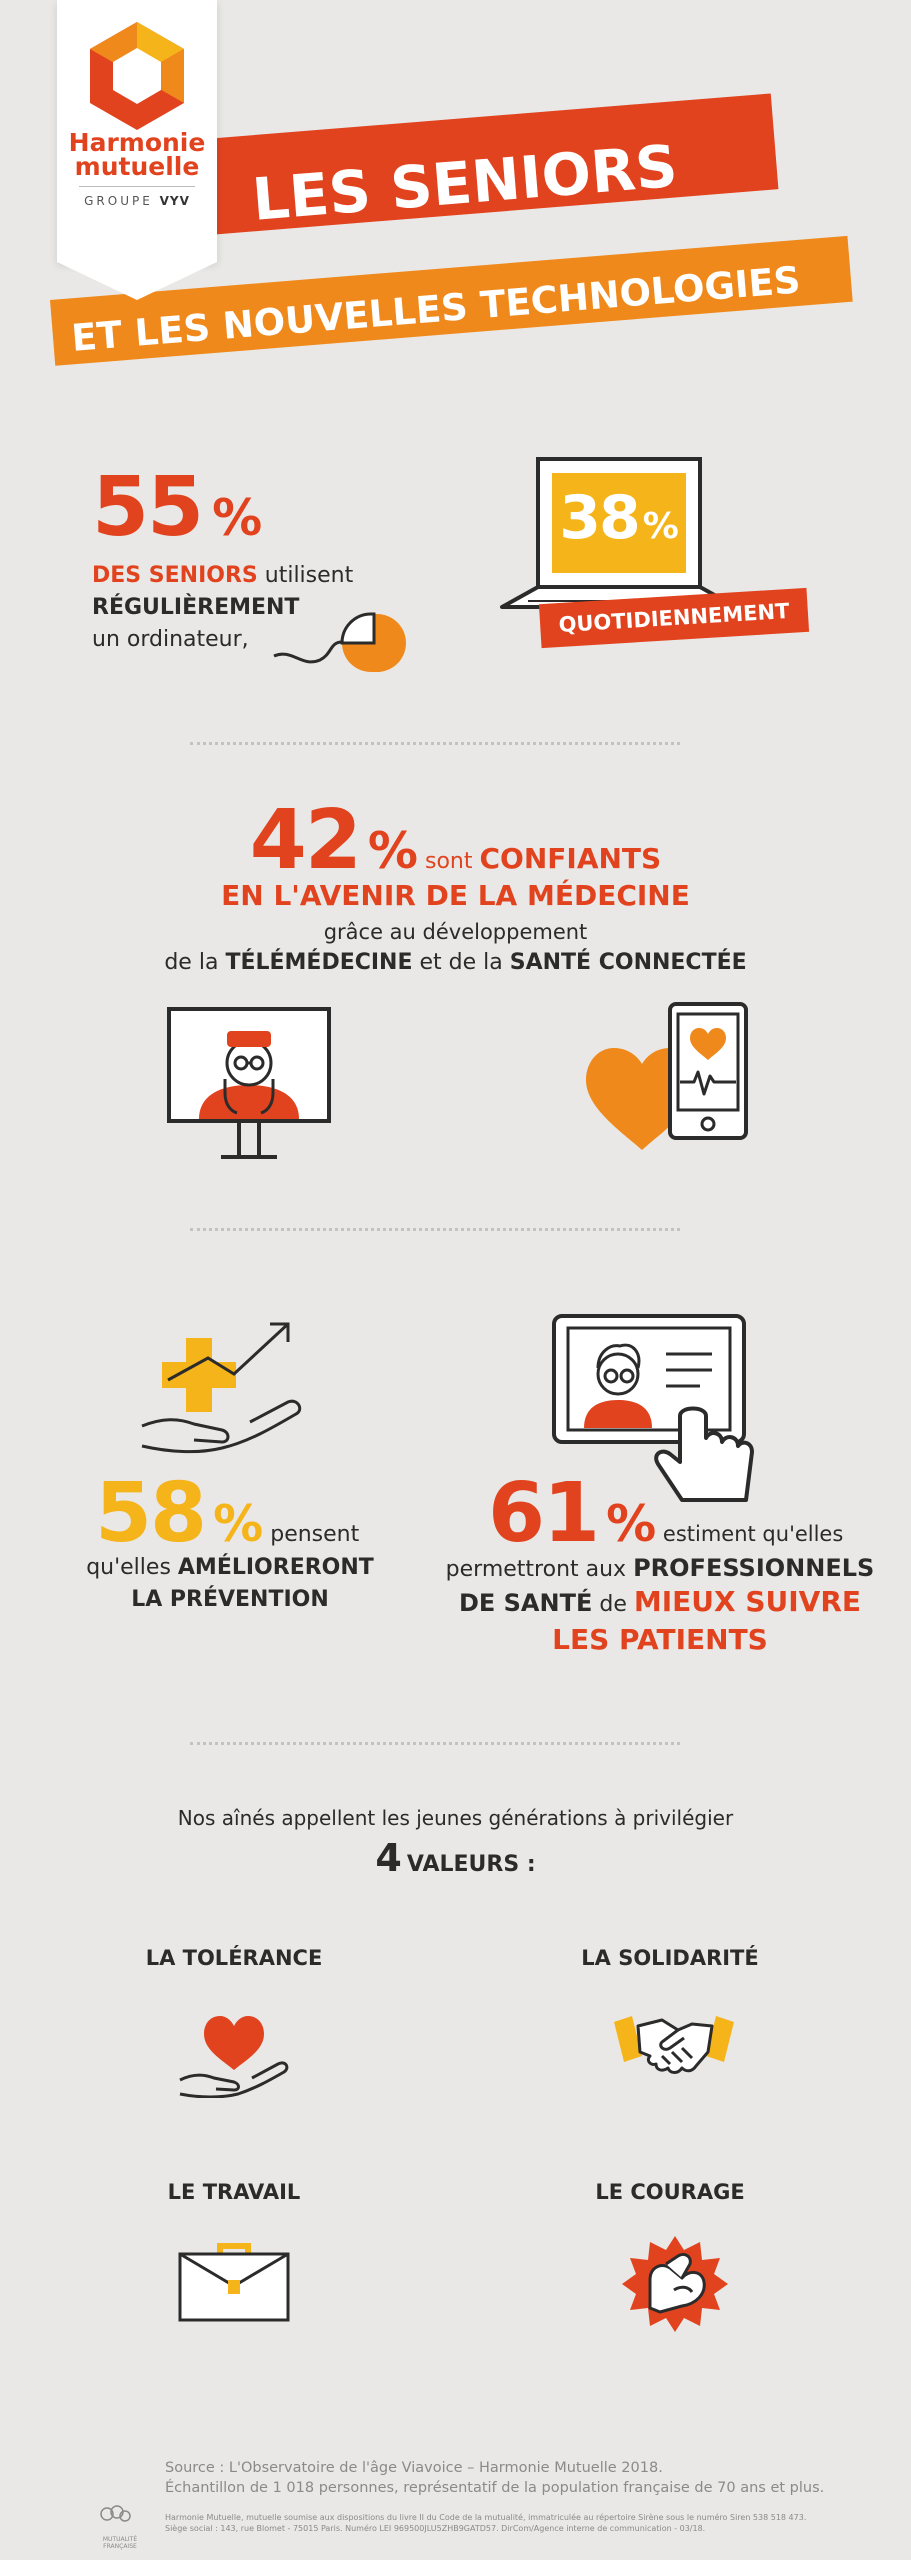 This screenshot has height=2560, width=911. What do you see at coordinates (234, 2057) in the screenshot?
I see `heart-hand-icon` at bounding box center [234, 2057].